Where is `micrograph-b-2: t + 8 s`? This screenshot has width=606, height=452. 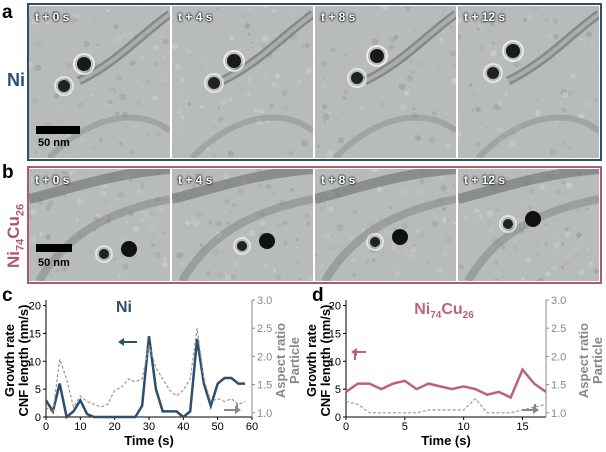
micrograph-b-2: t + 8 s is located at coordinates (385, 225).